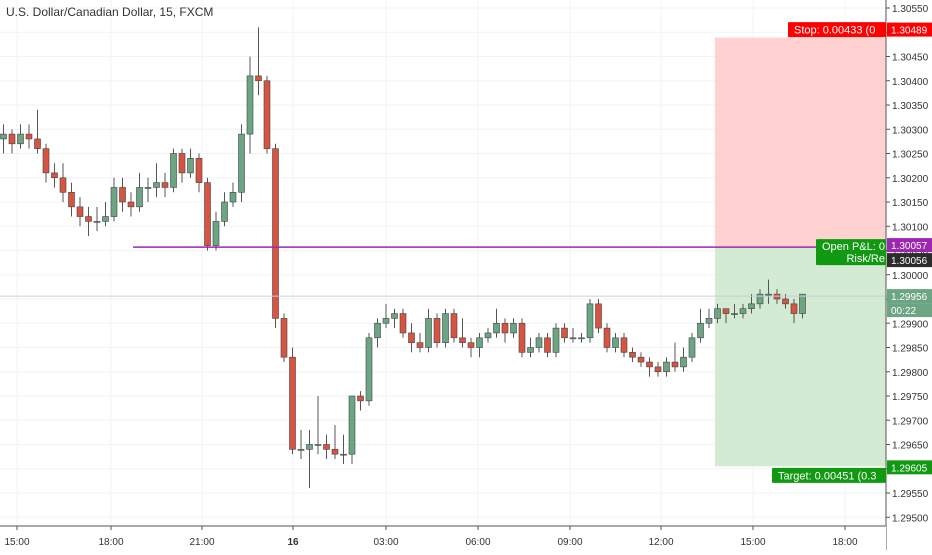 This screenshot has height=555, width=932. I want to click on stop-label-box, so click(837, 30).